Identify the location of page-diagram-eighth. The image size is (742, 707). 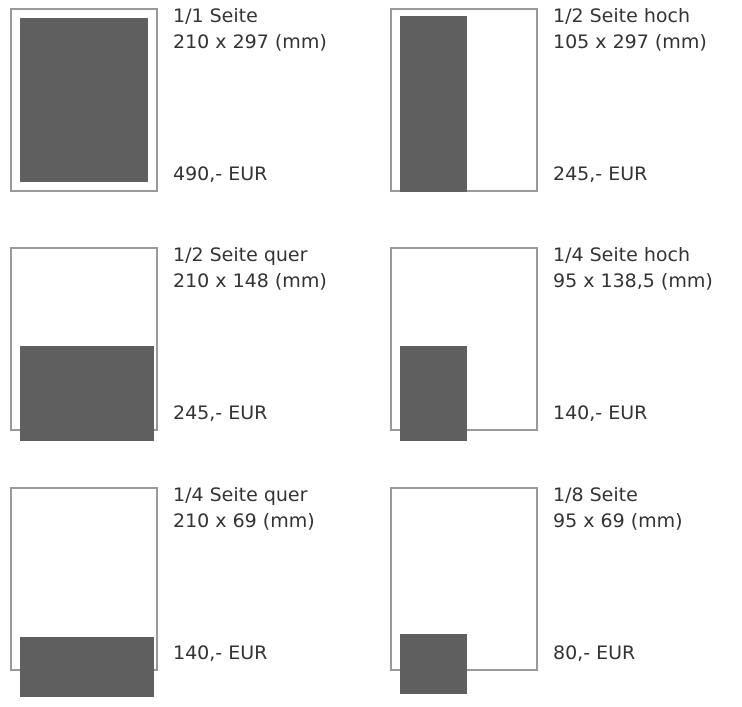
(464, 590).